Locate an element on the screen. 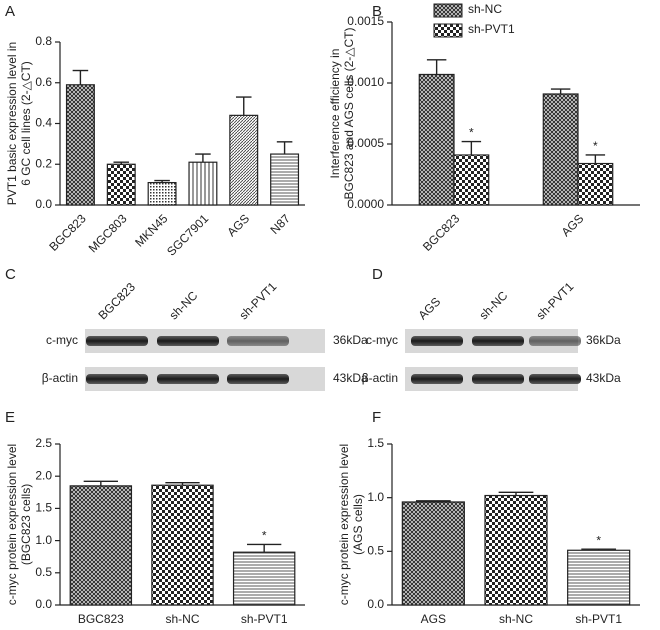  y-axis-label: BGC823 and AGS cells (2-△CT) is located at coordinates (349, 114).